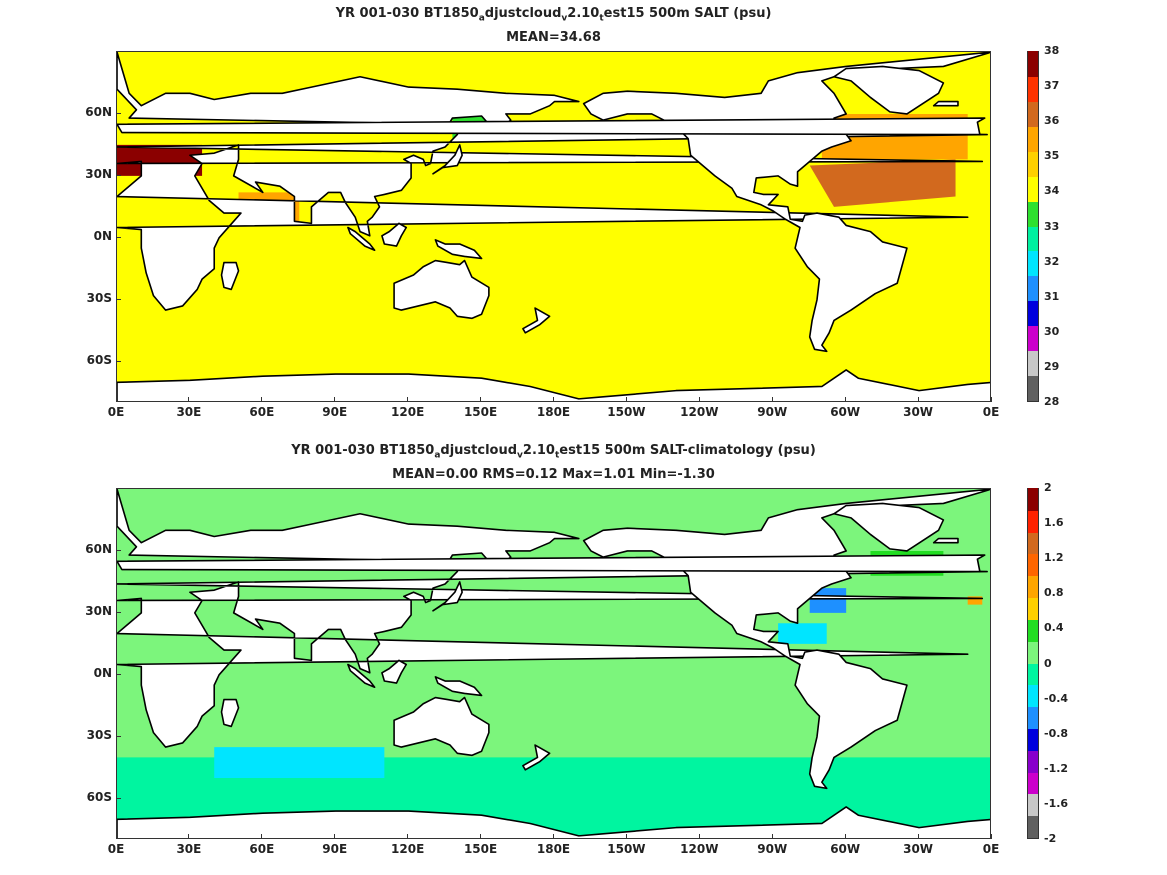  I want to click on bottom-x-tick-label: 120W, so click(699, 849).